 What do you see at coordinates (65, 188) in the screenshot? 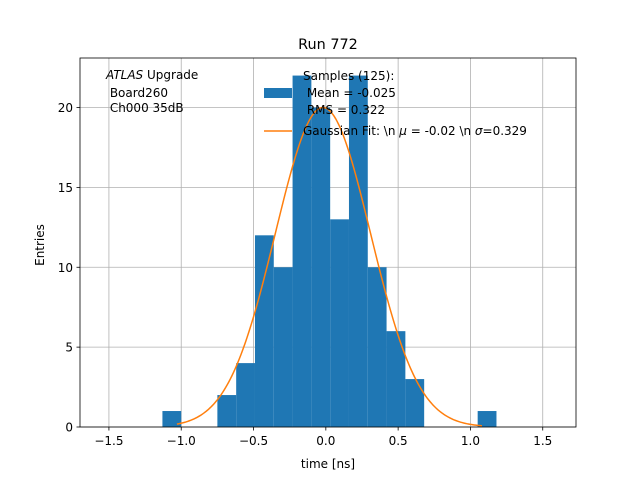
I see `y-tick-label: 15` at bounding box center [65, 188].